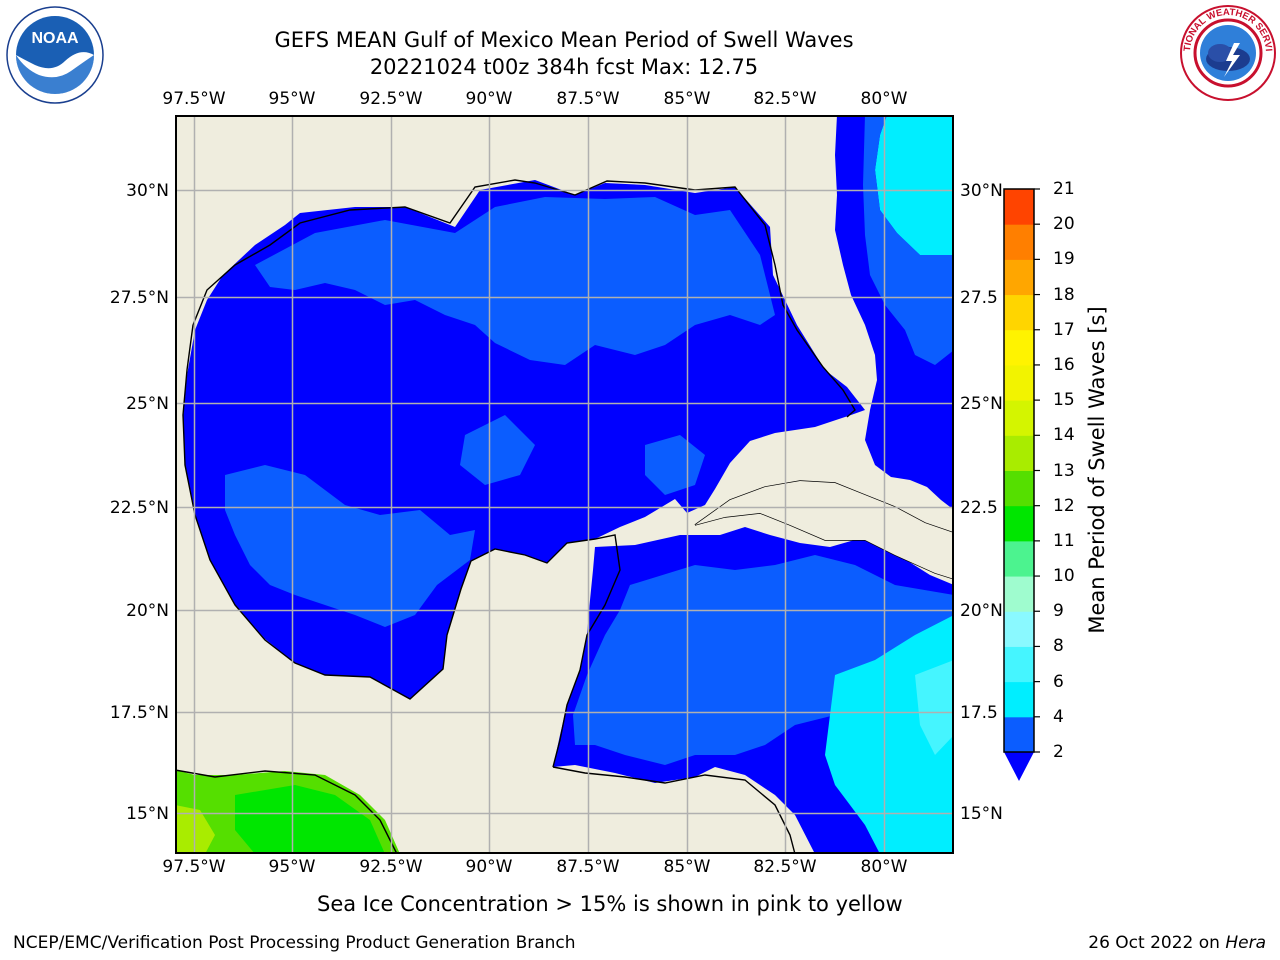 This screenshot has height=960, width=1280. What do you see at coordinates (489, 867) in the screenshot?
I see `lon-tick-bottom: 90°W` at bounding box center [489, 867].